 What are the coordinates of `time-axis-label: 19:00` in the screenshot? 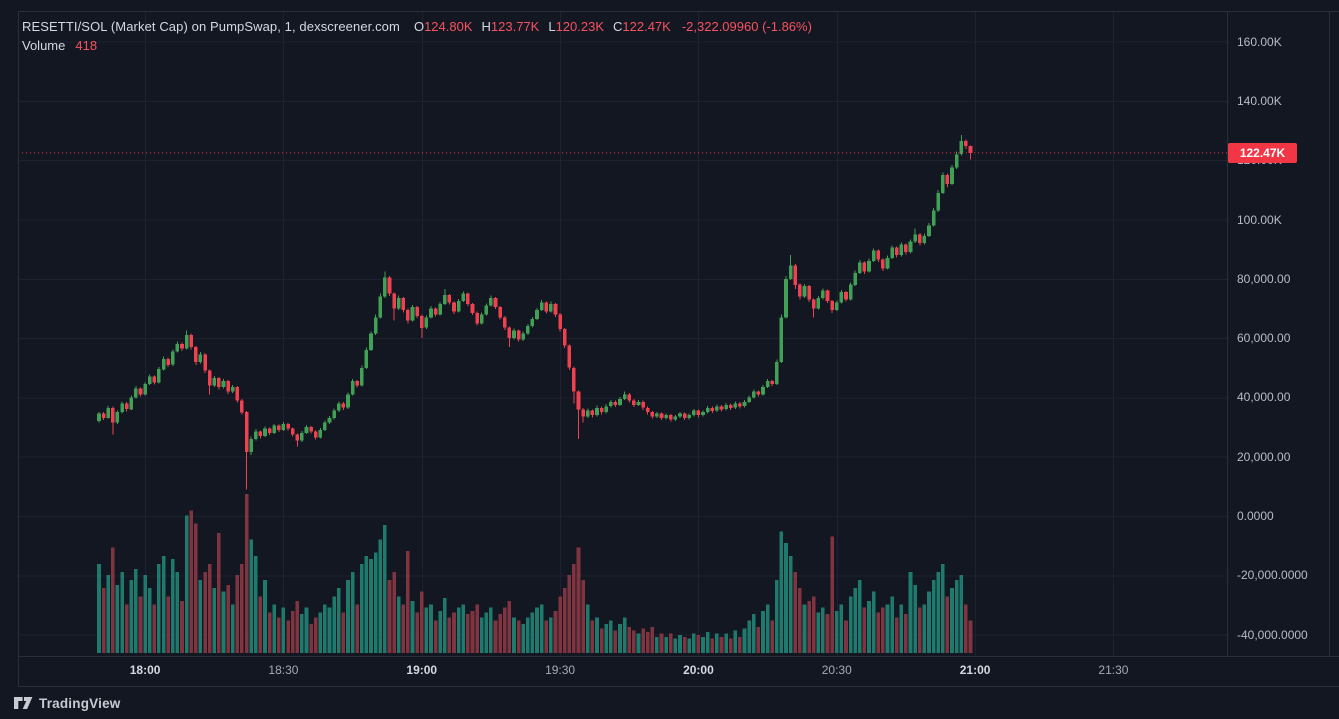 It's located at (422, 670).